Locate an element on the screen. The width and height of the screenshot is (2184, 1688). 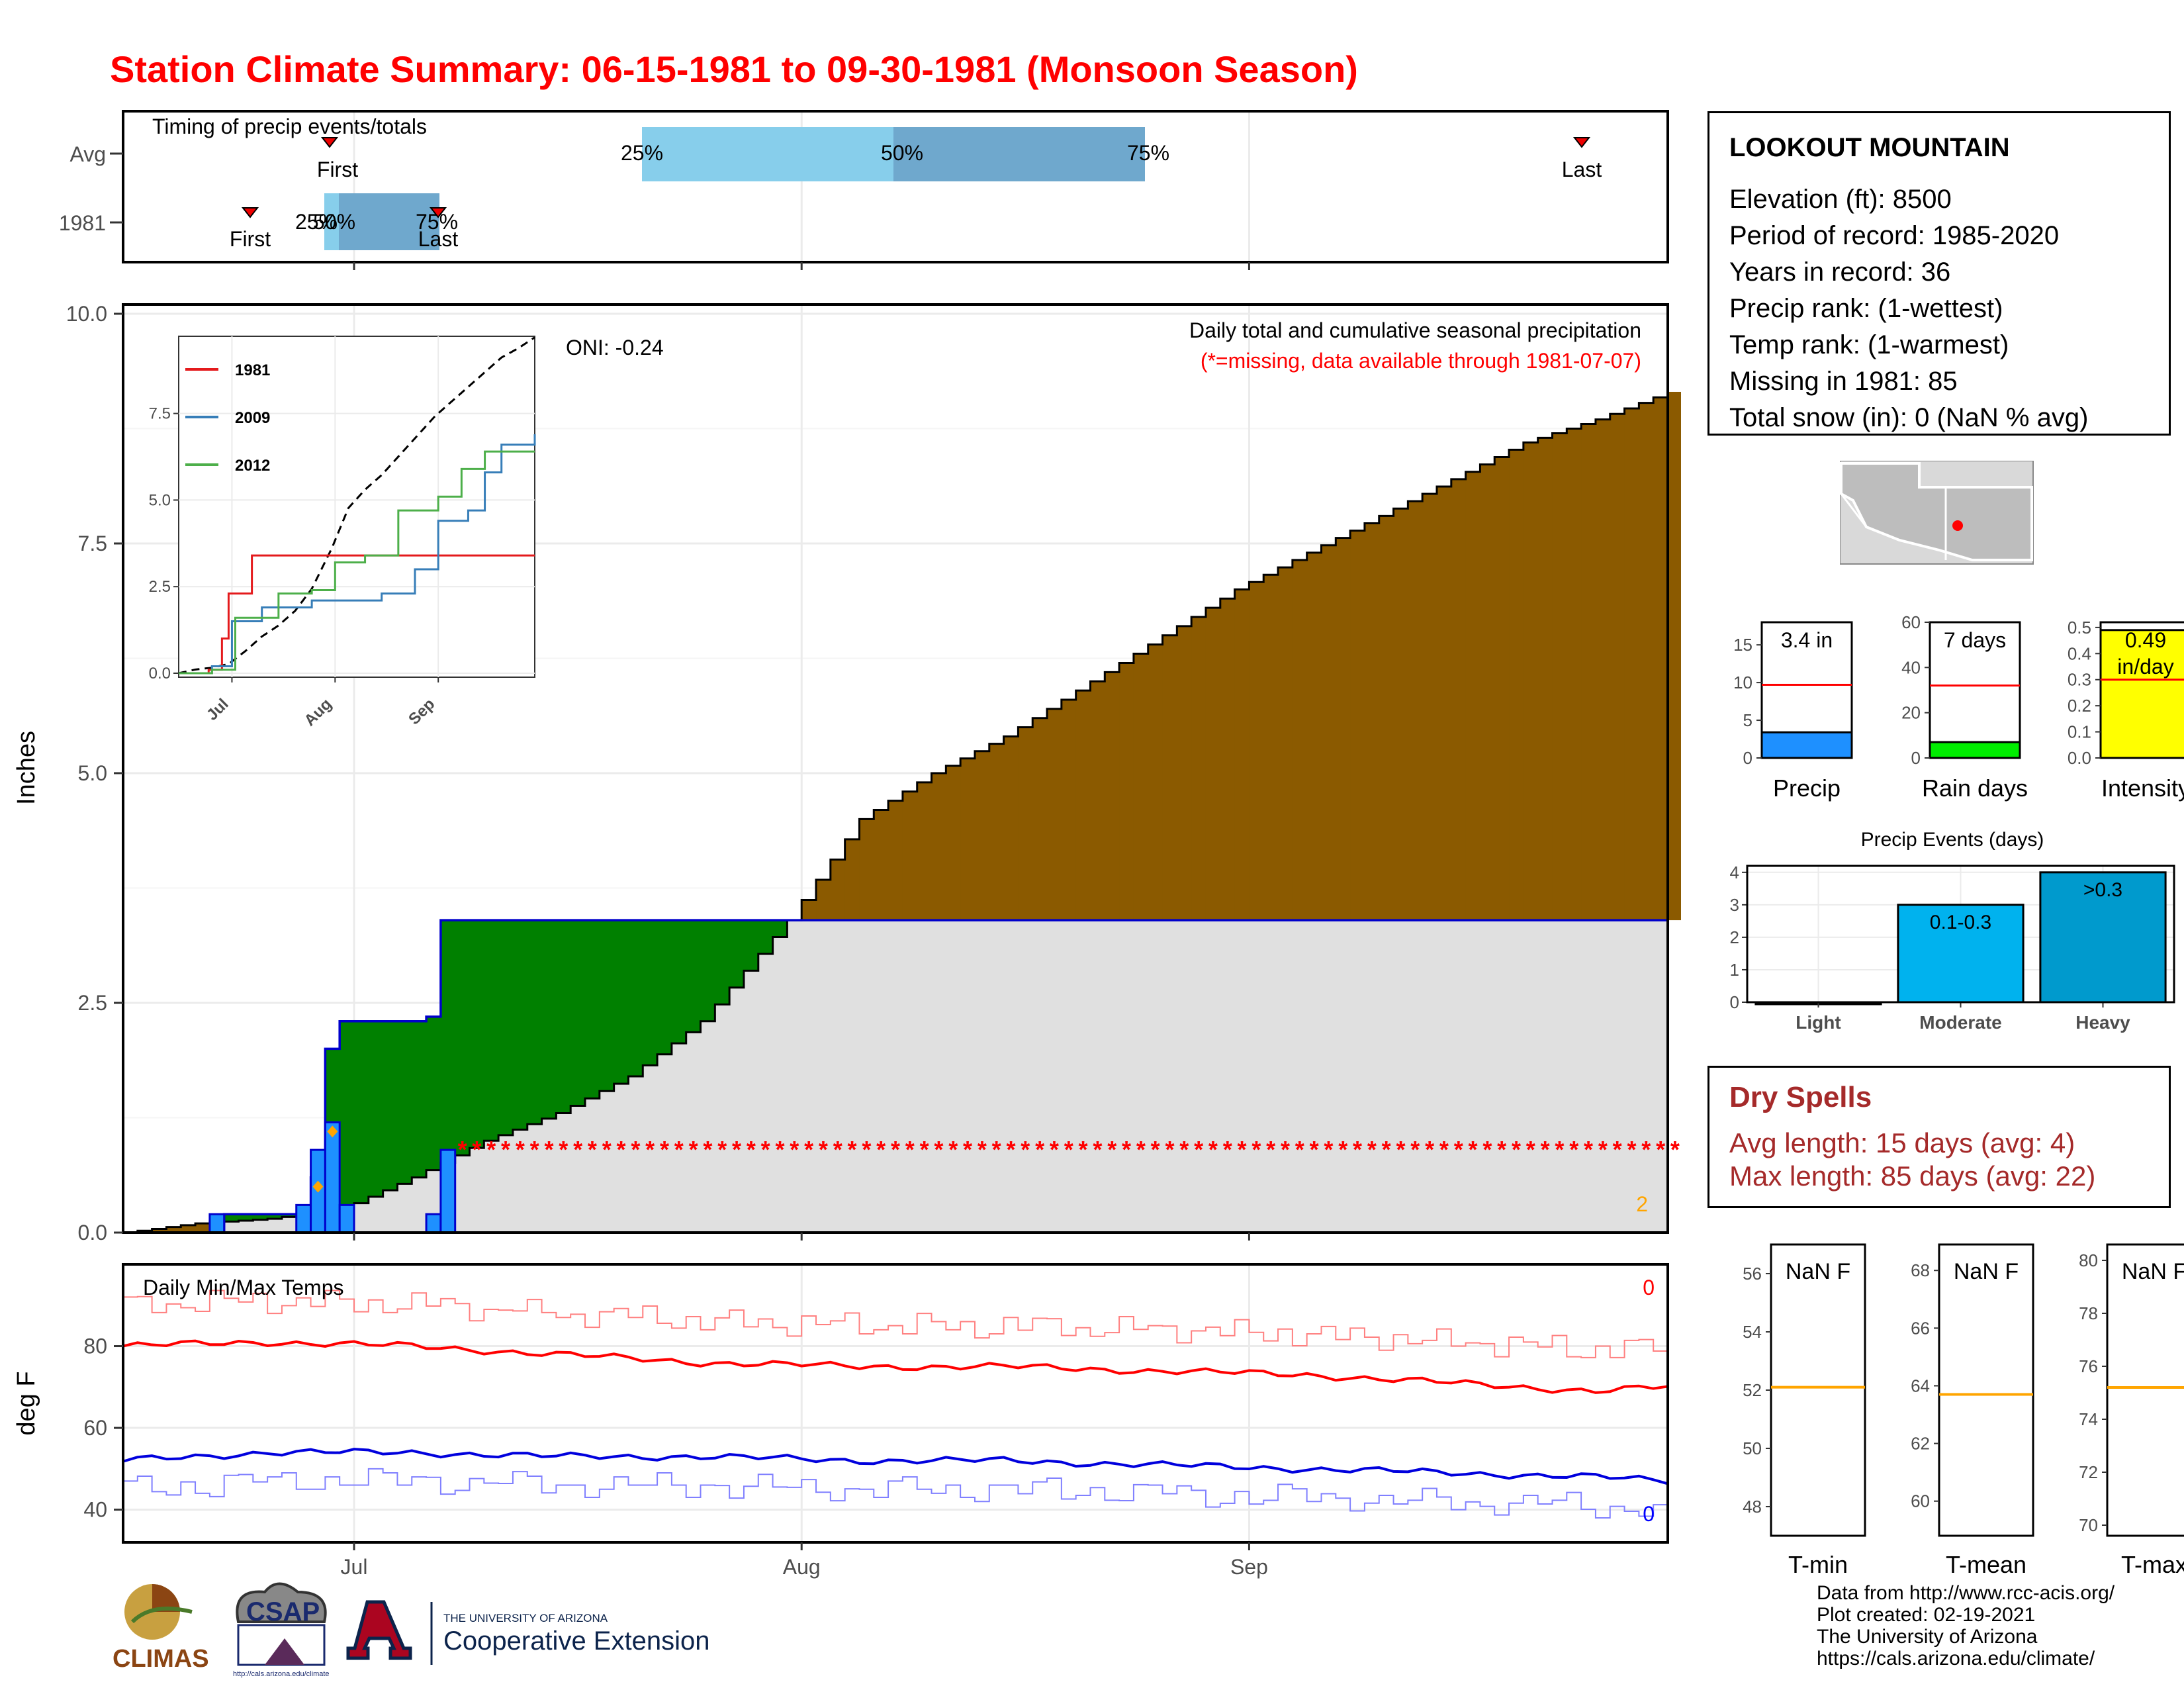
y-tick-label: 7.5 is located at coordinates (92, 543).